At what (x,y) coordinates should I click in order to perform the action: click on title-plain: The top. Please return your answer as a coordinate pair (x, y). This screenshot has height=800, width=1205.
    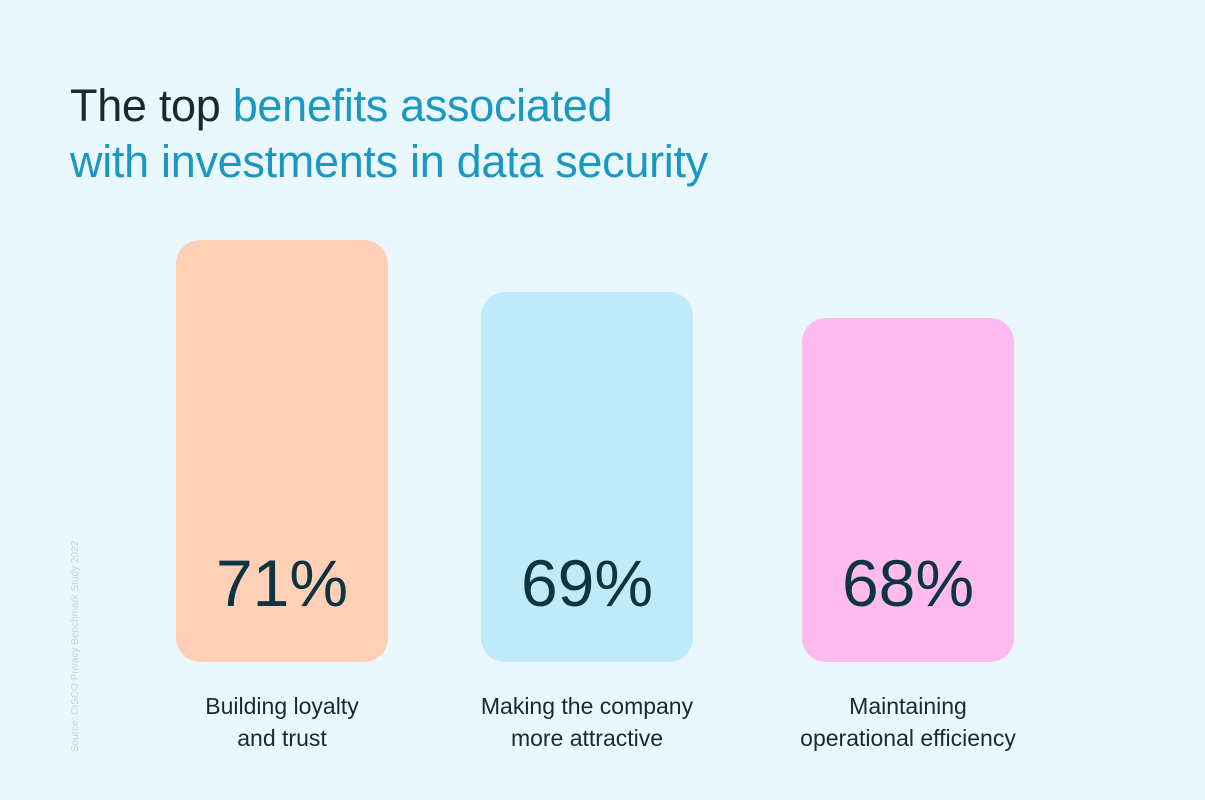
    Looking at the image, I should click on (151, 105).